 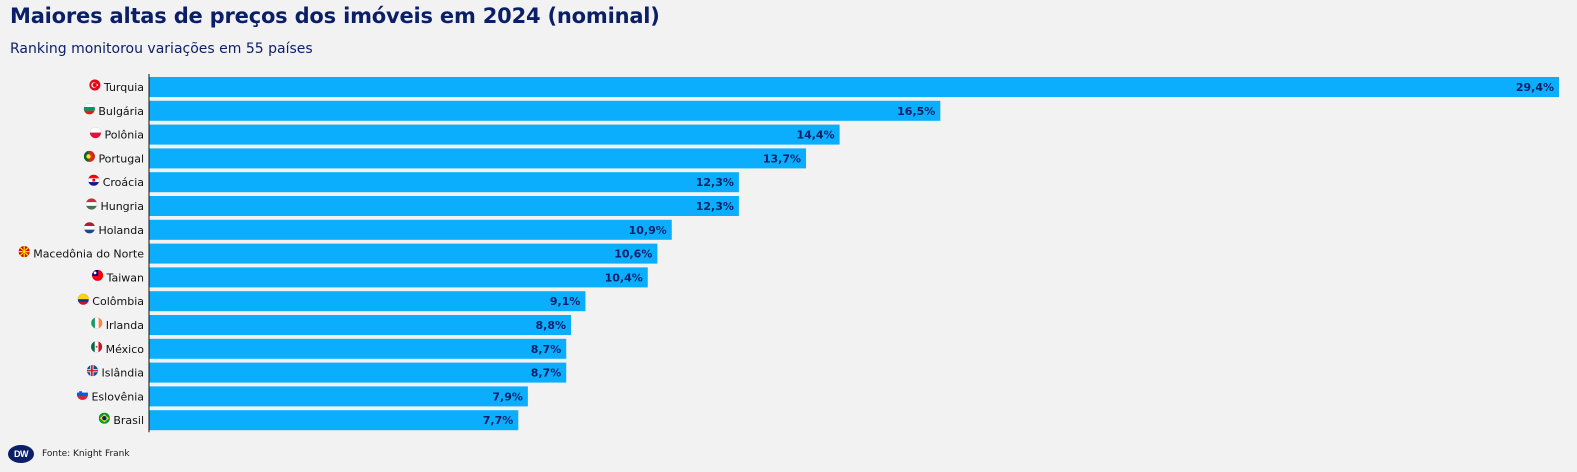 What do you see at coordinates (121, 158) in the screenshot?
I see `category-label: Portugal` at bounding box center [121, 158].